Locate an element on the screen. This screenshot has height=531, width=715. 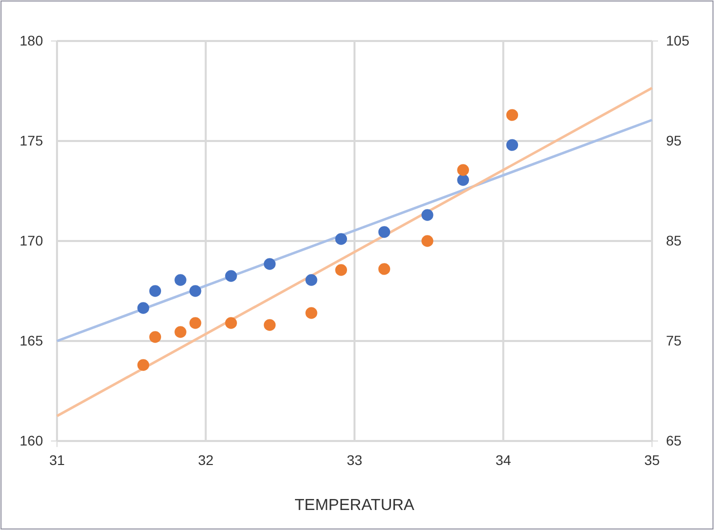
y2-tick-label: 65 is located at coordinates (674, 440).